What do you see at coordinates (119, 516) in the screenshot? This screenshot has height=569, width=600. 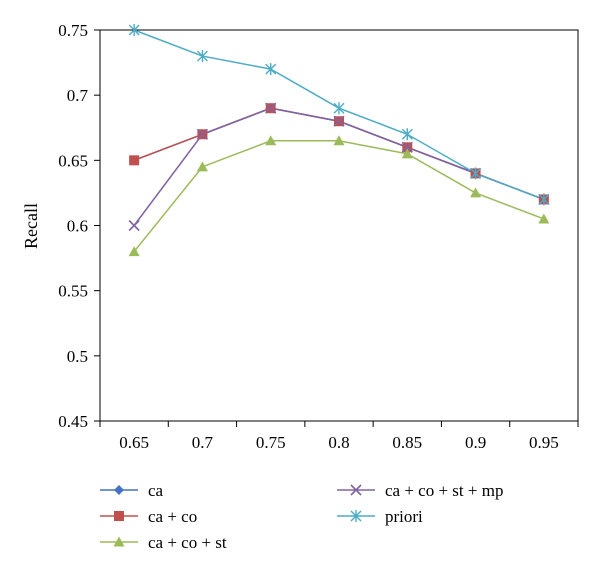 I see `legend-marker-ca-co` at bounding box center [119, 516].